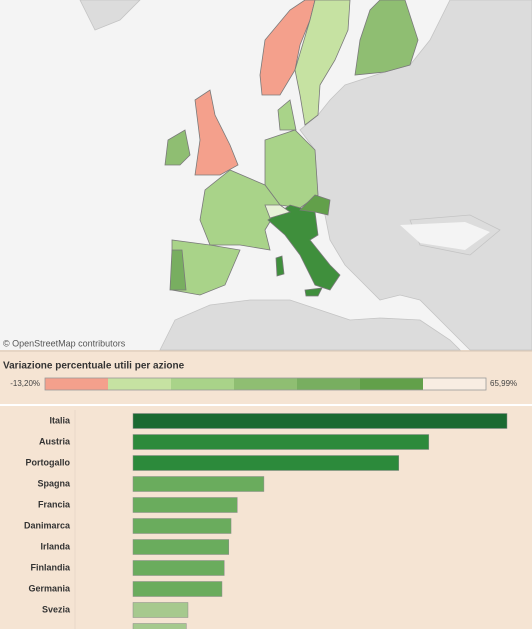  Describe the element at coordinates (313, 292) in the screenshot. I see `sicily` at that location.